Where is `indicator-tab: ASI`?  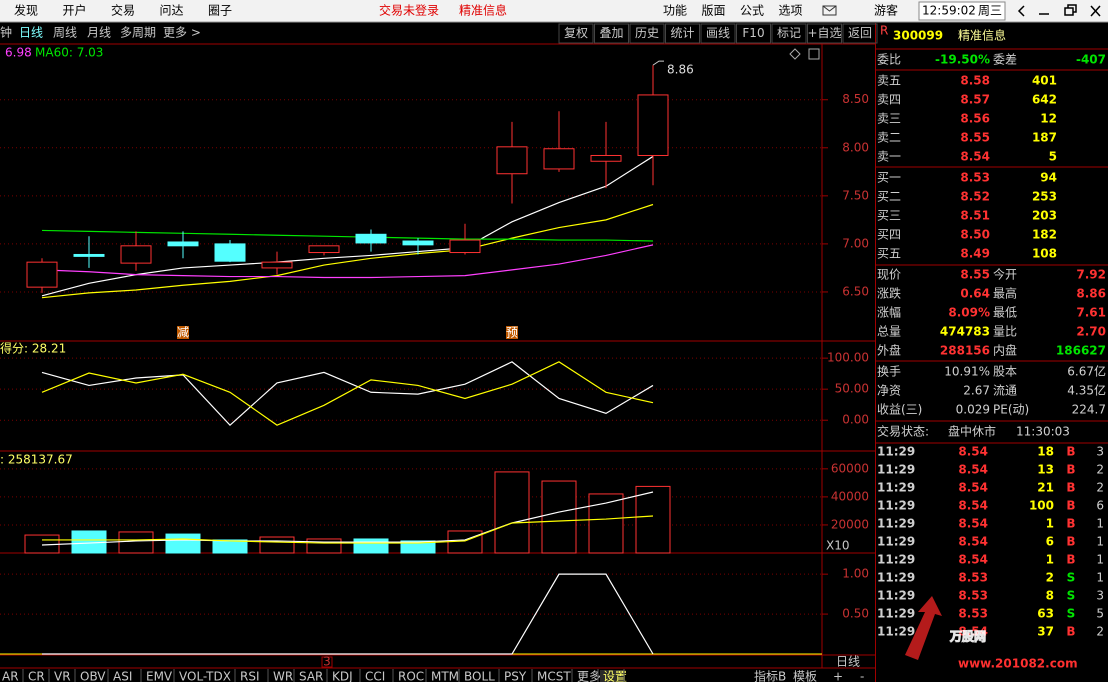
indicator-tab: ASI is located at coordinates (122, 676).